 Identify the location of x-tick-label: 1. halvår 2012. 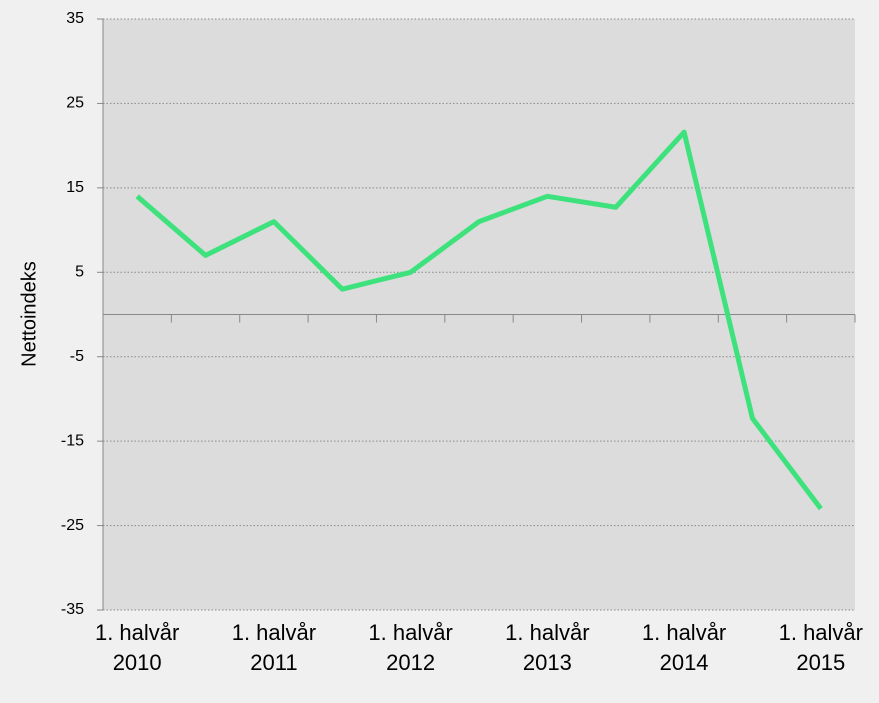
(410, 647).